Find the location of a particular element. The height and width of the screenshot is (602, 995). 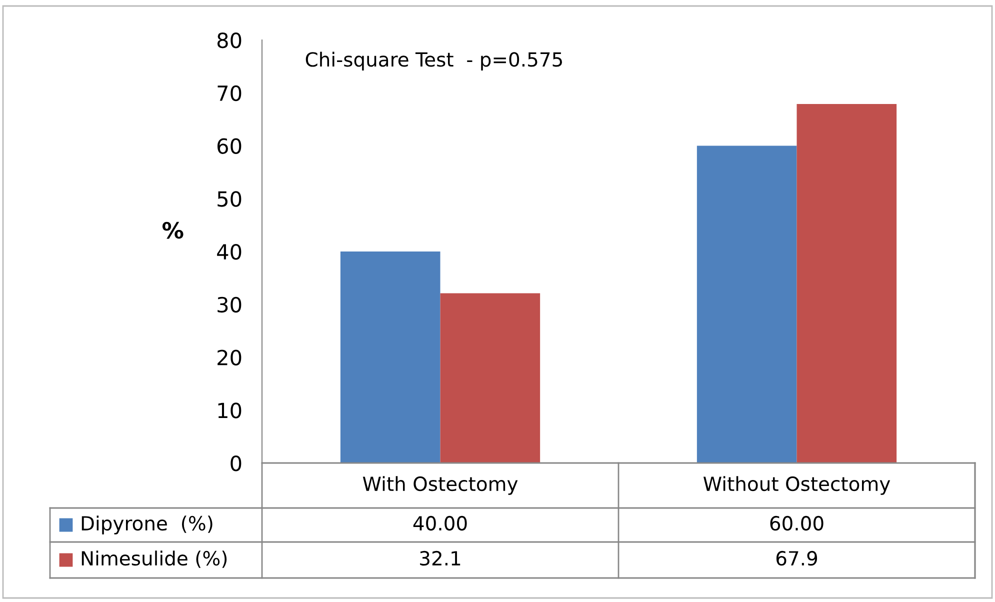

y-tick-label: 40 is located at coordinates (229, 252).